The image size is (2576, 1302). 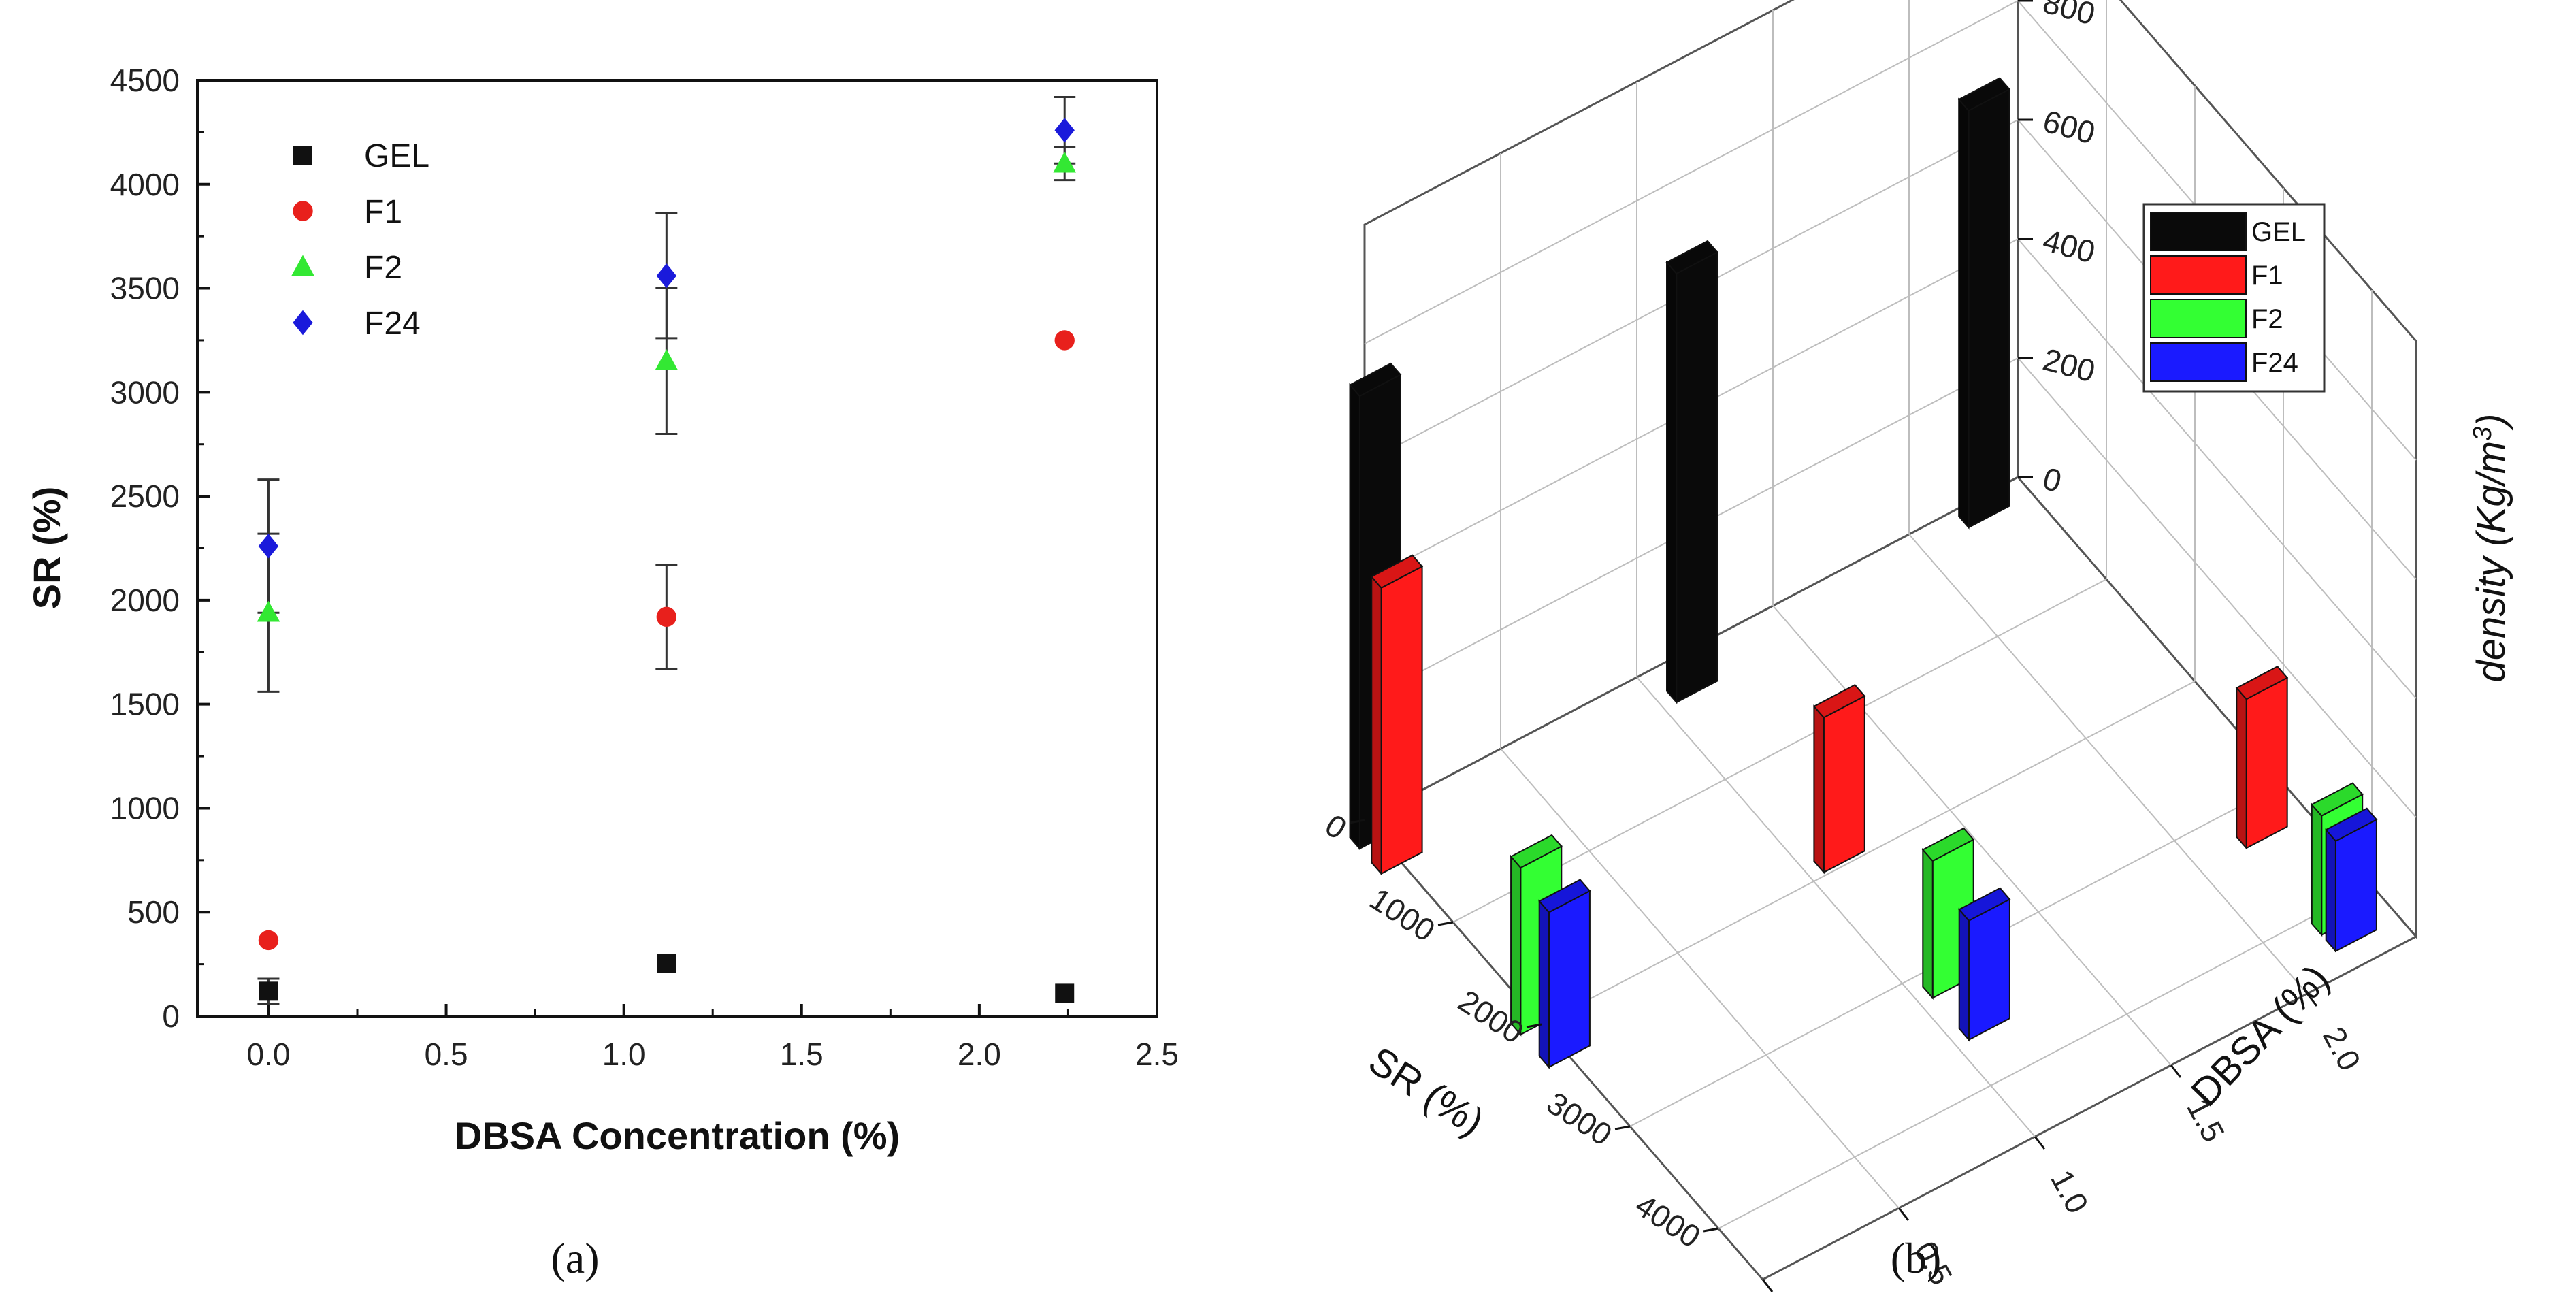 What do you see at coordinates (2342, 1048) in the screenshot?
I see `y-tick-label-b: 2.0` at bounding box center [2342, 1048].